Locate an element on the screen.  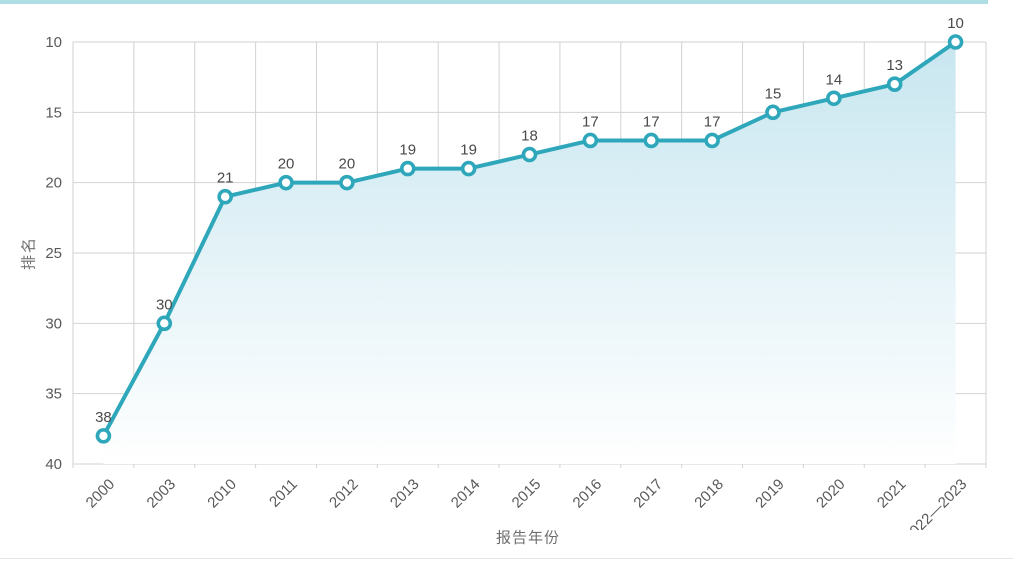
data-label: 18 is located at coordinates (529, 136).